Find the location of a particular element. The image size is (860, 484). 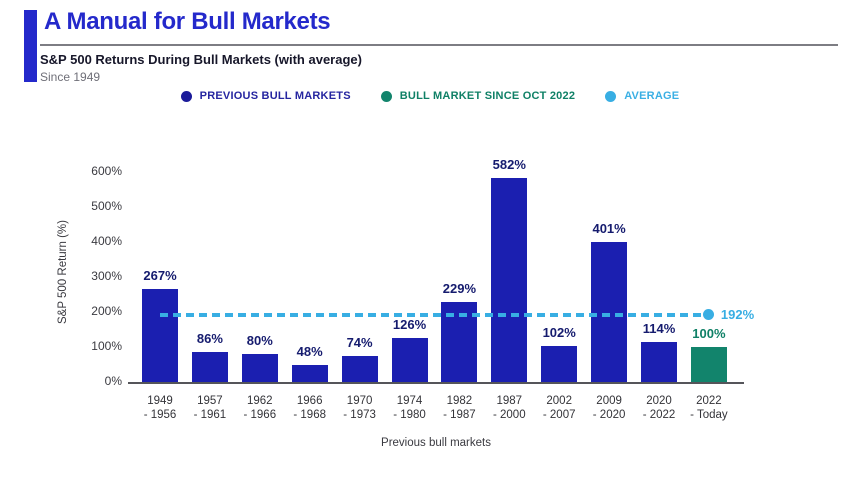

bar-bull-market-since-oct-2022 is located at coordinates (708, 364).